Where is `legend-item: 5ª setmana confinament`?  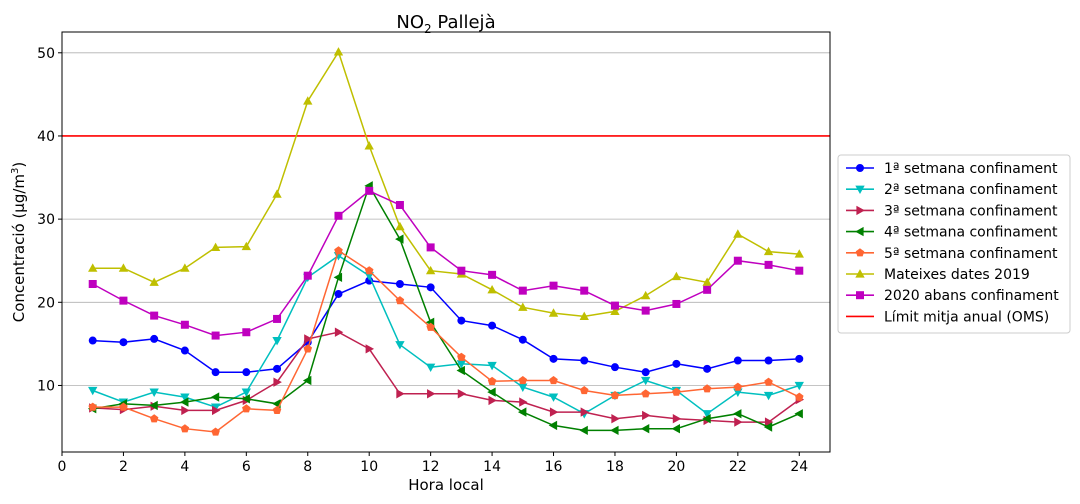
legend-item: 5ª setmana confinament is located at coordinates (952, 254).